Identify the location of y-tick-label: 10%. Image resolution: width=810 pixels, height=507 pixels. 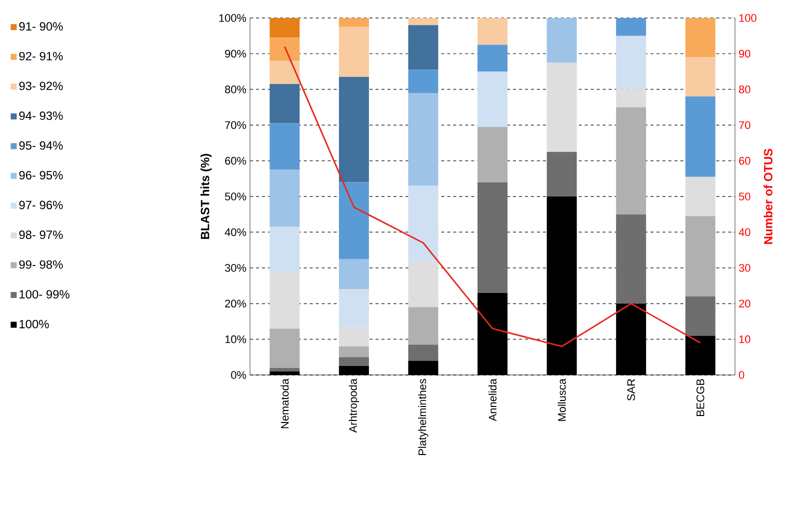
(235, 339).